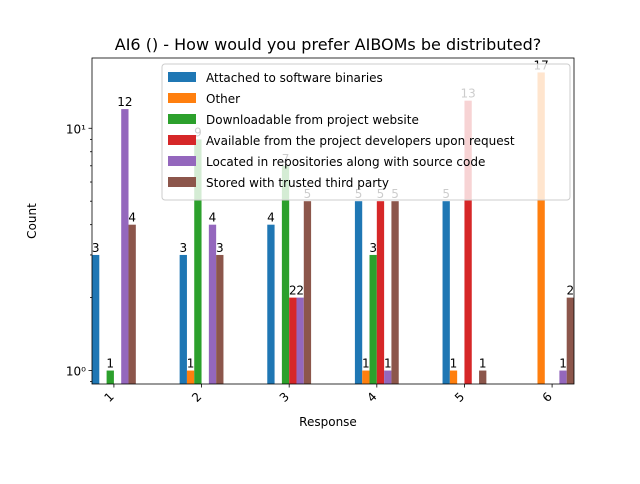 The height and width of the screenshot is (484, 640). Describe the element at coordinates (32, 221) in the screenshot. I see `y-axis-label: Count` at that location.